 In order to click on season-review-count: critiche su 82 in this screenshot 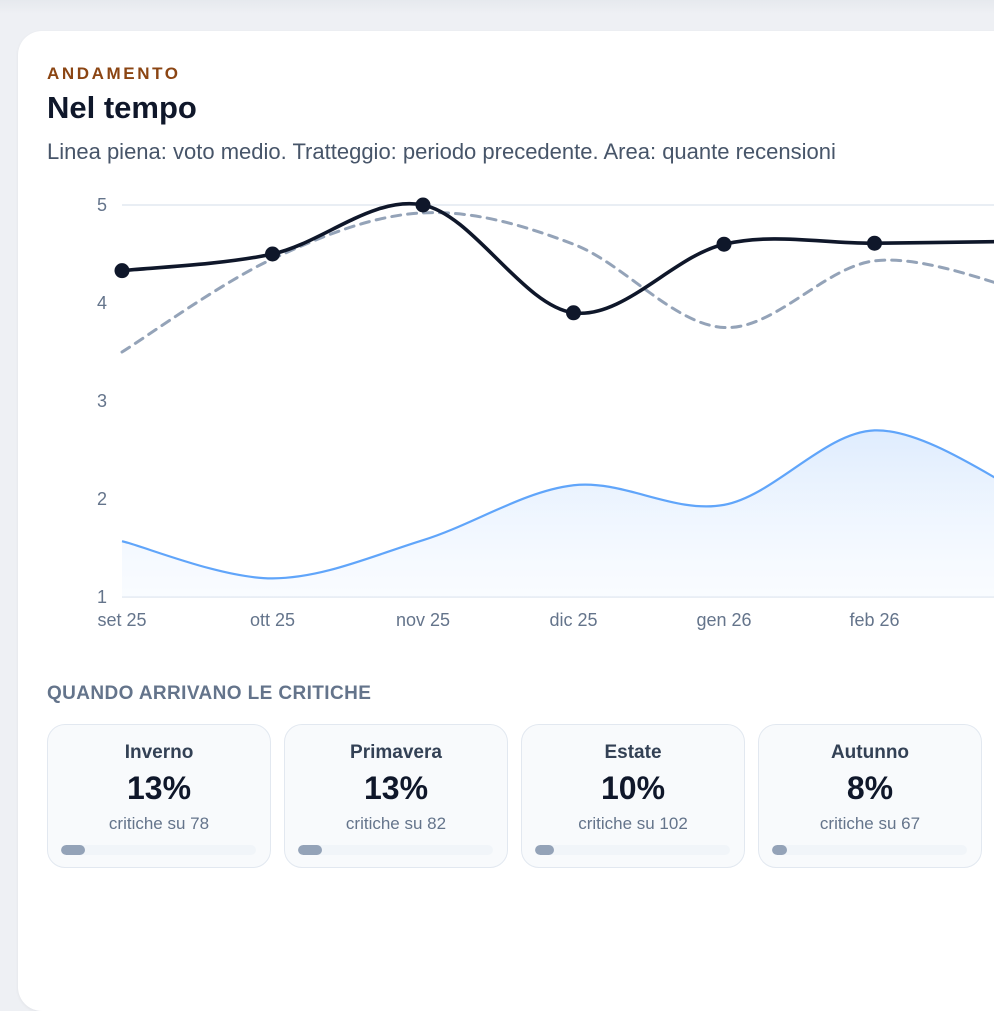, I will do `click(396, 823)`.